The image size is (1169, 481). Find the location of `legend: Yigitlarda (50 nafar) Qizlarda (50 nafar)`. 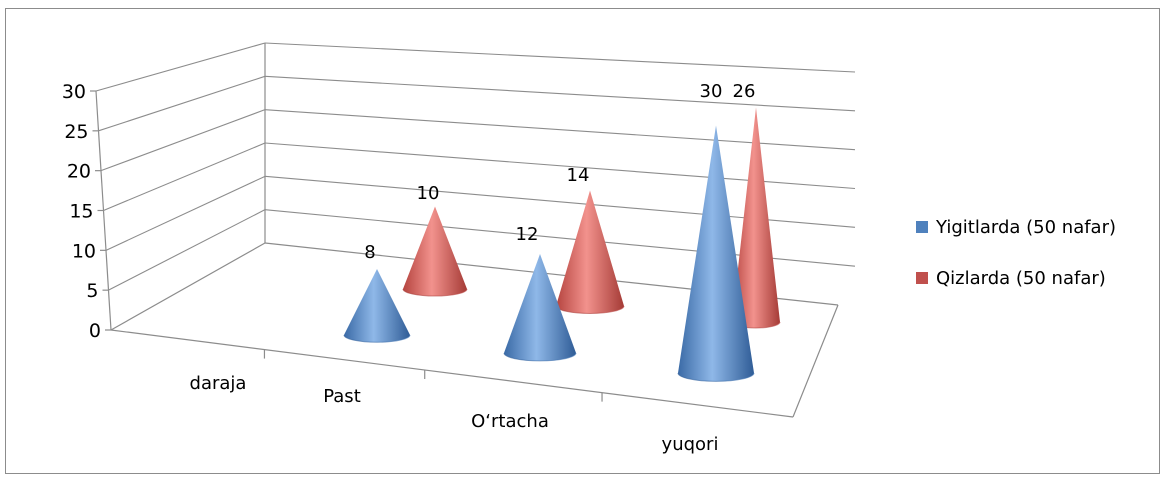

legend: Yigitlarda (50 nafar) Qizlarda (50 nafar) is located at coordinates (1016, 253).